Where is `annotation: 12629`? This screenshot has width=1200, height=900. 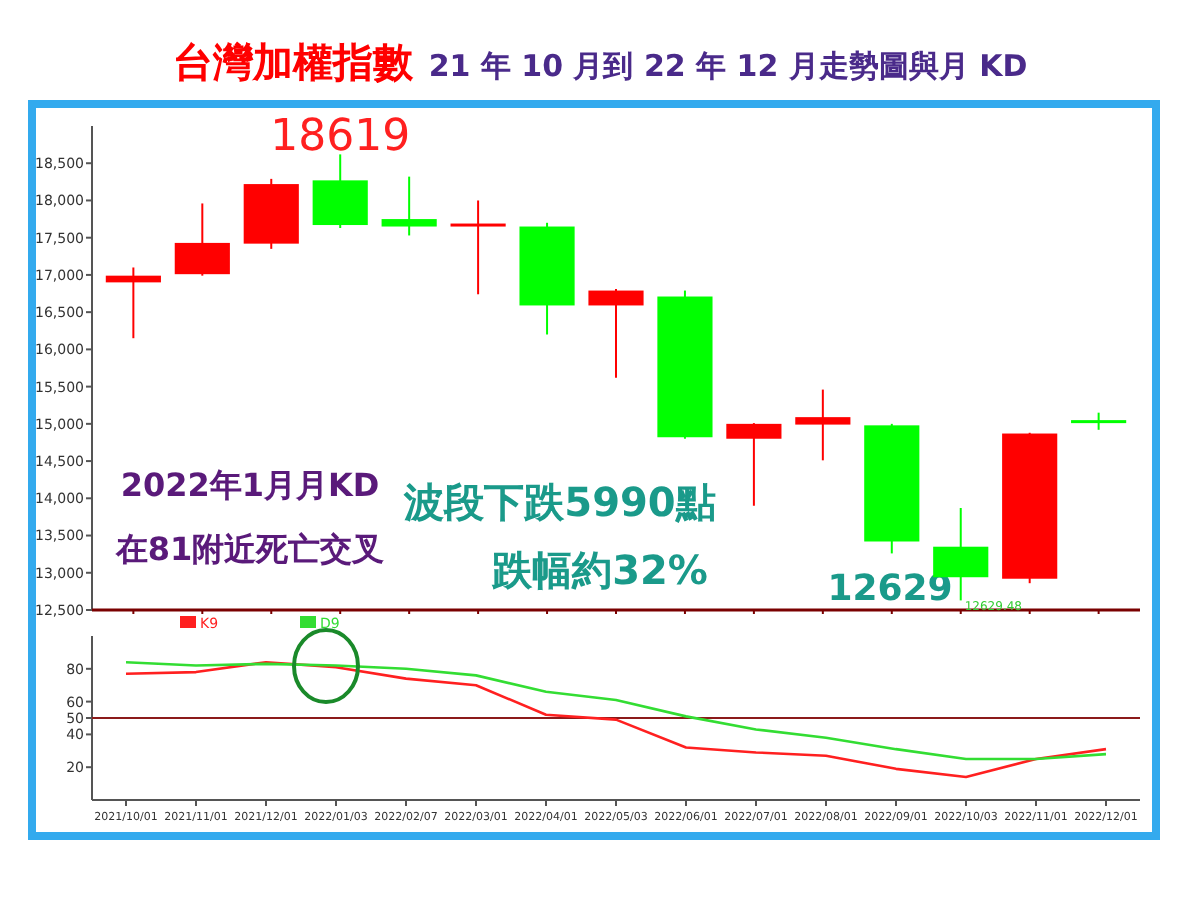
annotation: 12629 is located at coordinates (890, 589).